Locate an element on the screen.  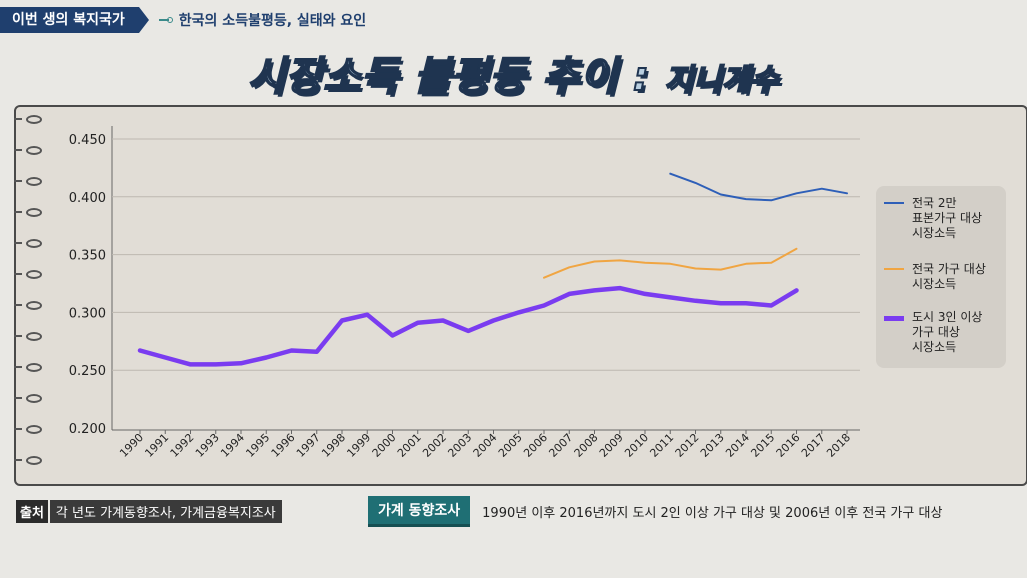
x-tick-label: 2001 is located at coordinates (409, 445).